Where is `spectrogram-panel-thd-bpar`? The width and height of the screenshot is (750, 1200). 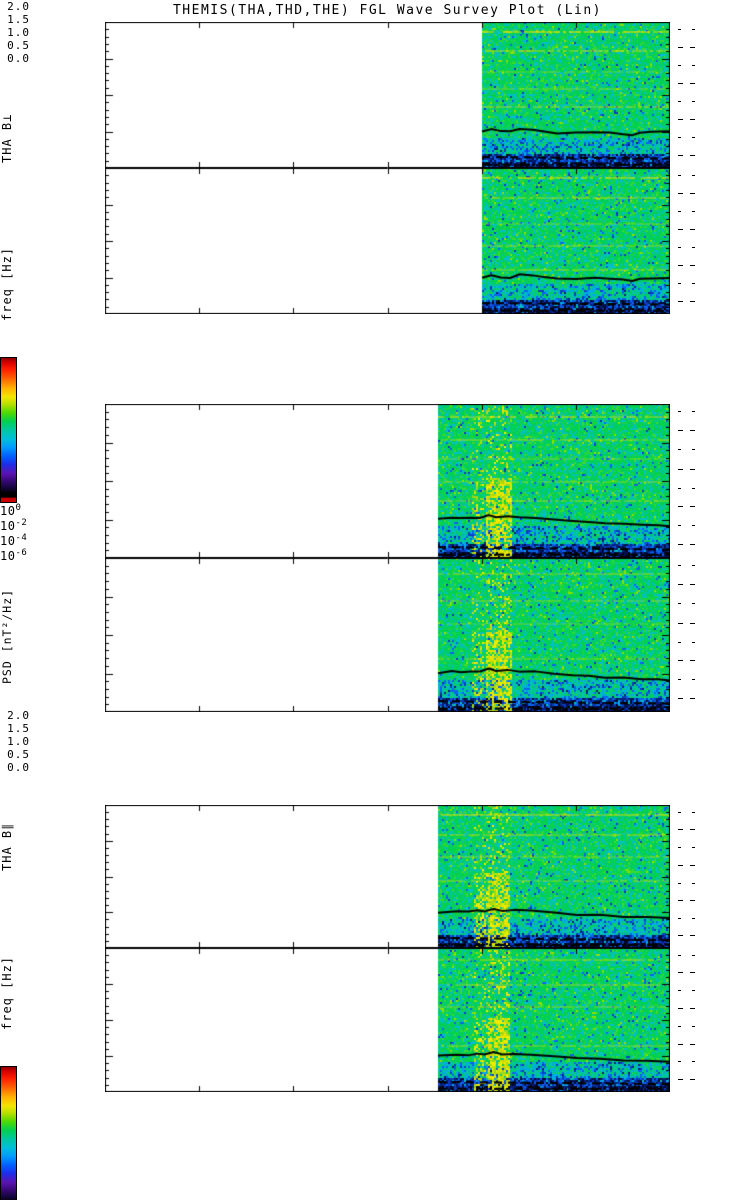
spectrogram-panel-thd-bpar is located at coordinates (387, 635).